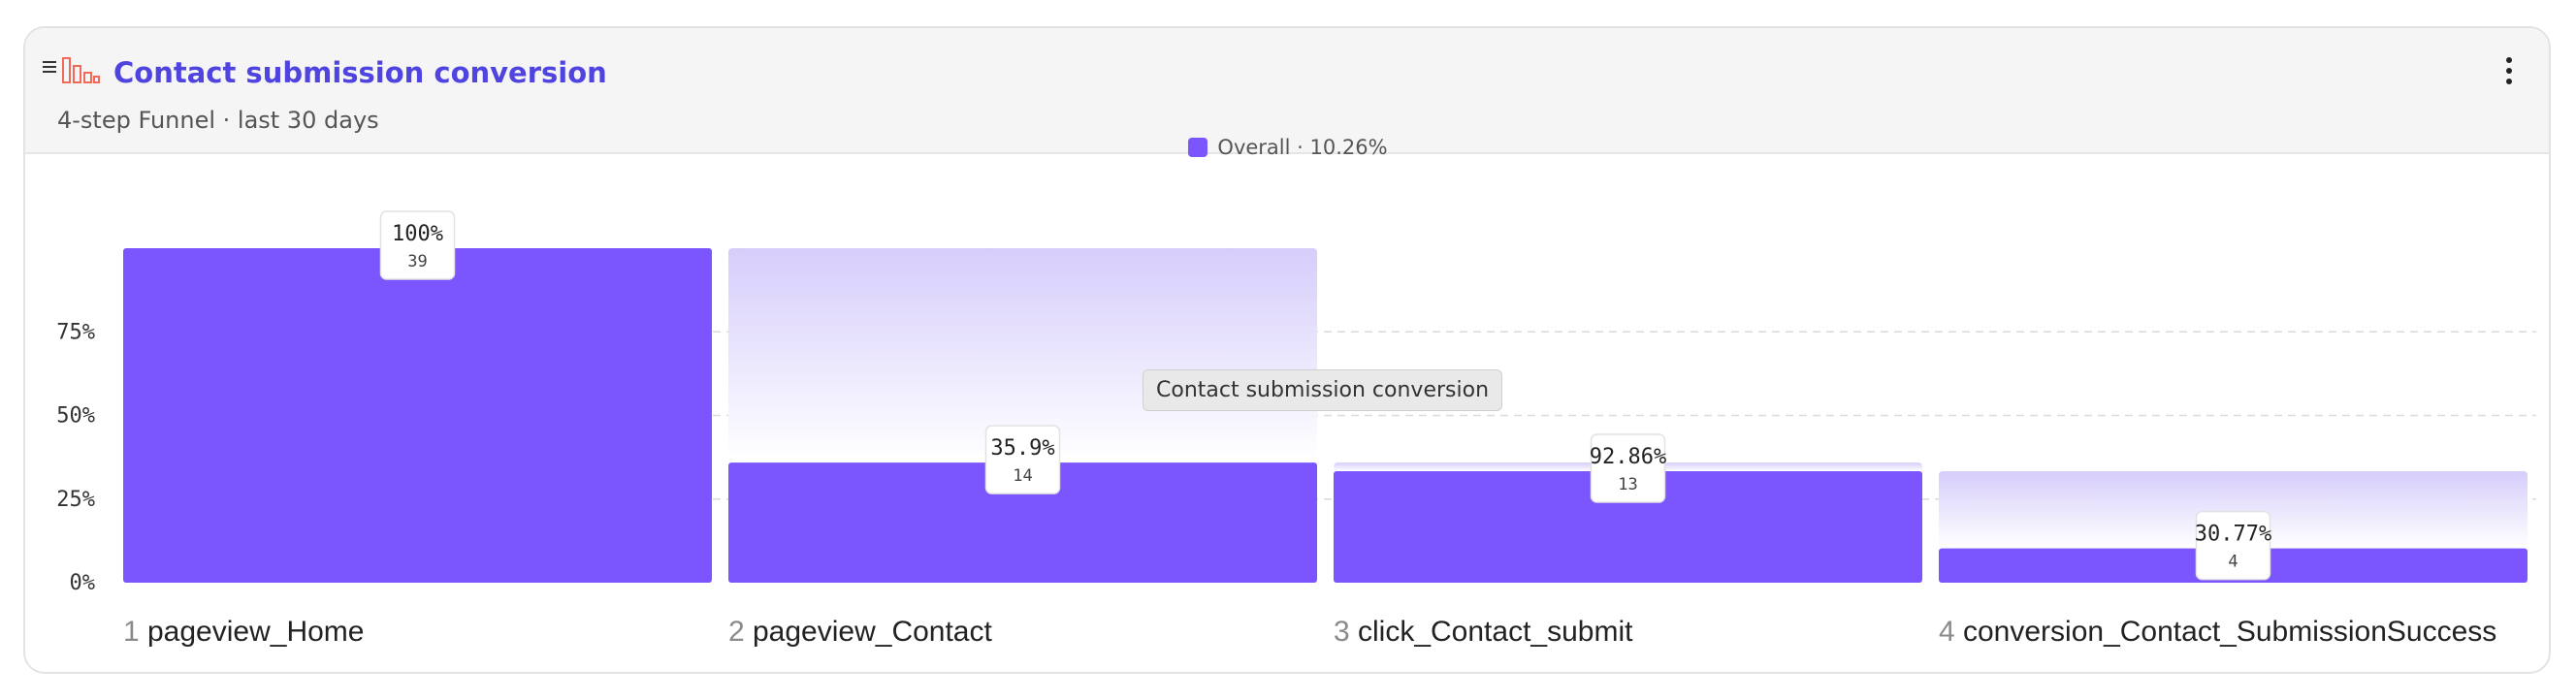  Describe the element at coordinates (2233, 562) in the screenshot. I see `data-label-count: 4` at that location.